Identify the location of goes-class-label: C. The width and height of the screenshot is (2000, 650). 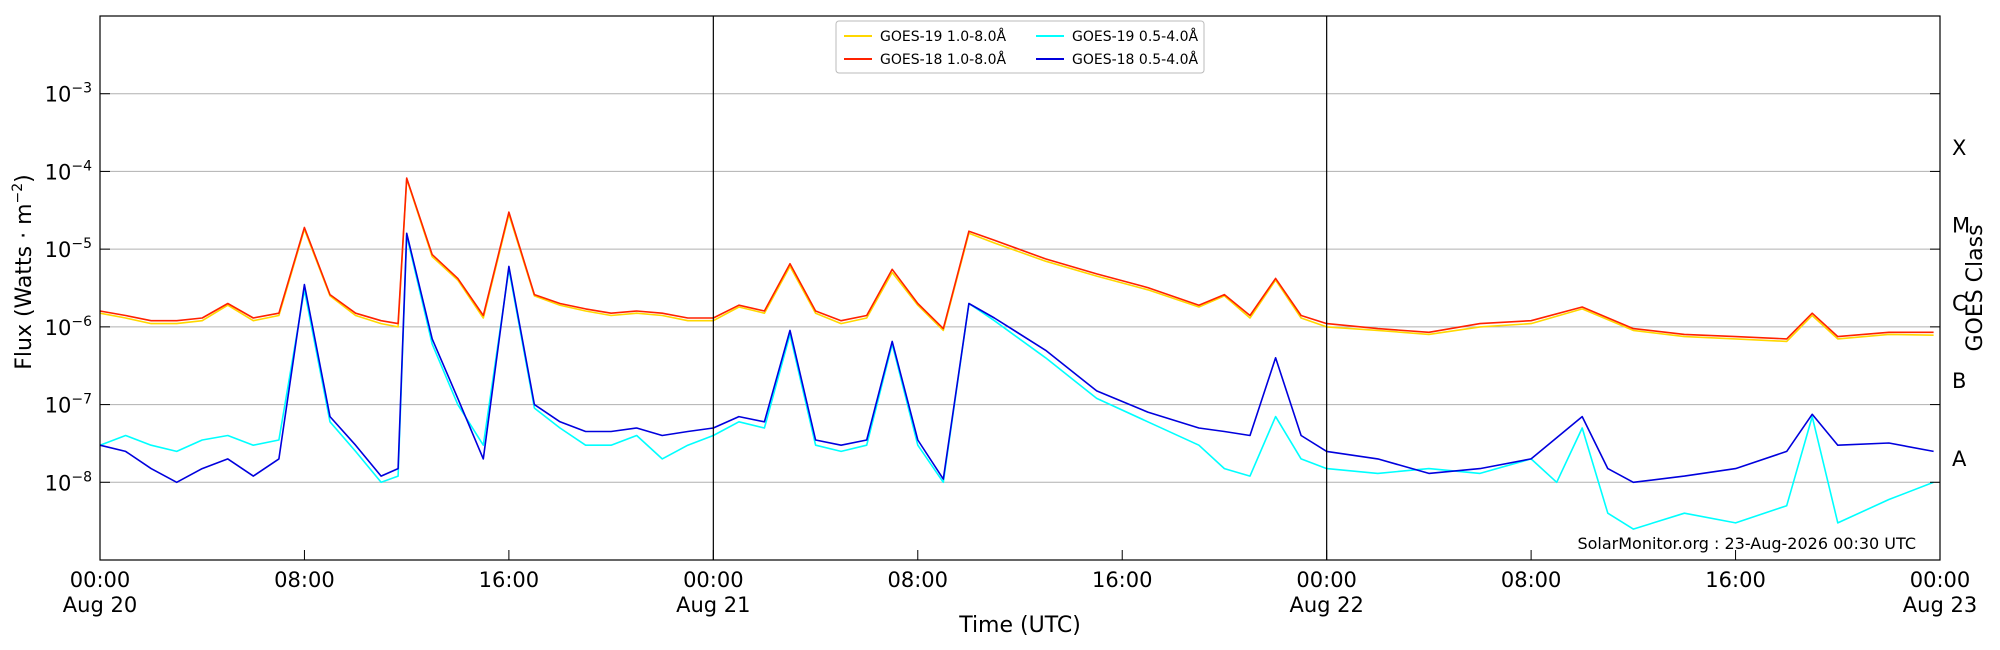
(1959, 303).